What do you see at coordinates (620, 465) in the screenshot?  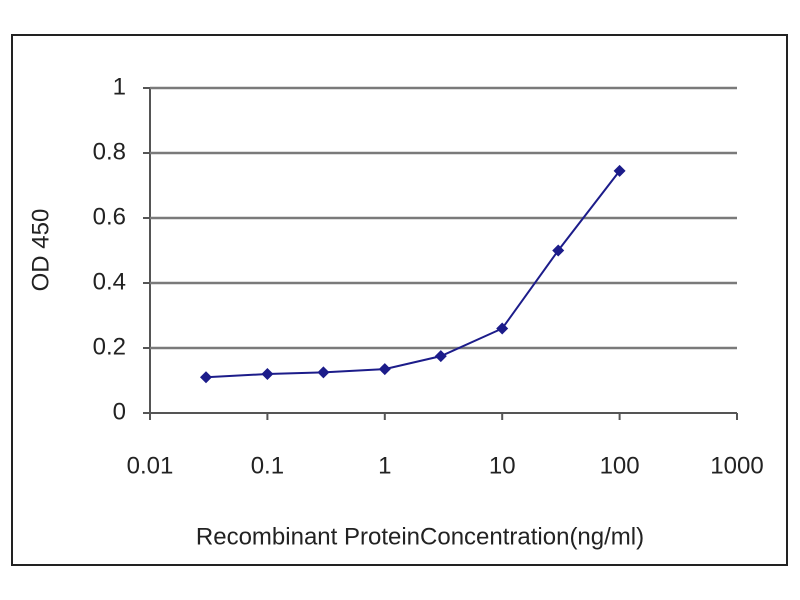 I see `x-tick-label: 100` at bounding box center [620, 465].